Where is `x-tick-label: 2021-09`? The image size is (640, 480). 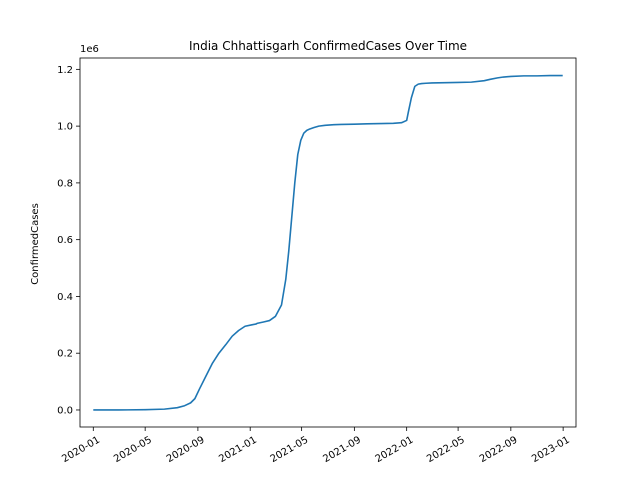
x-tick-label: 2021-09 is located at coordinates (342, 450).